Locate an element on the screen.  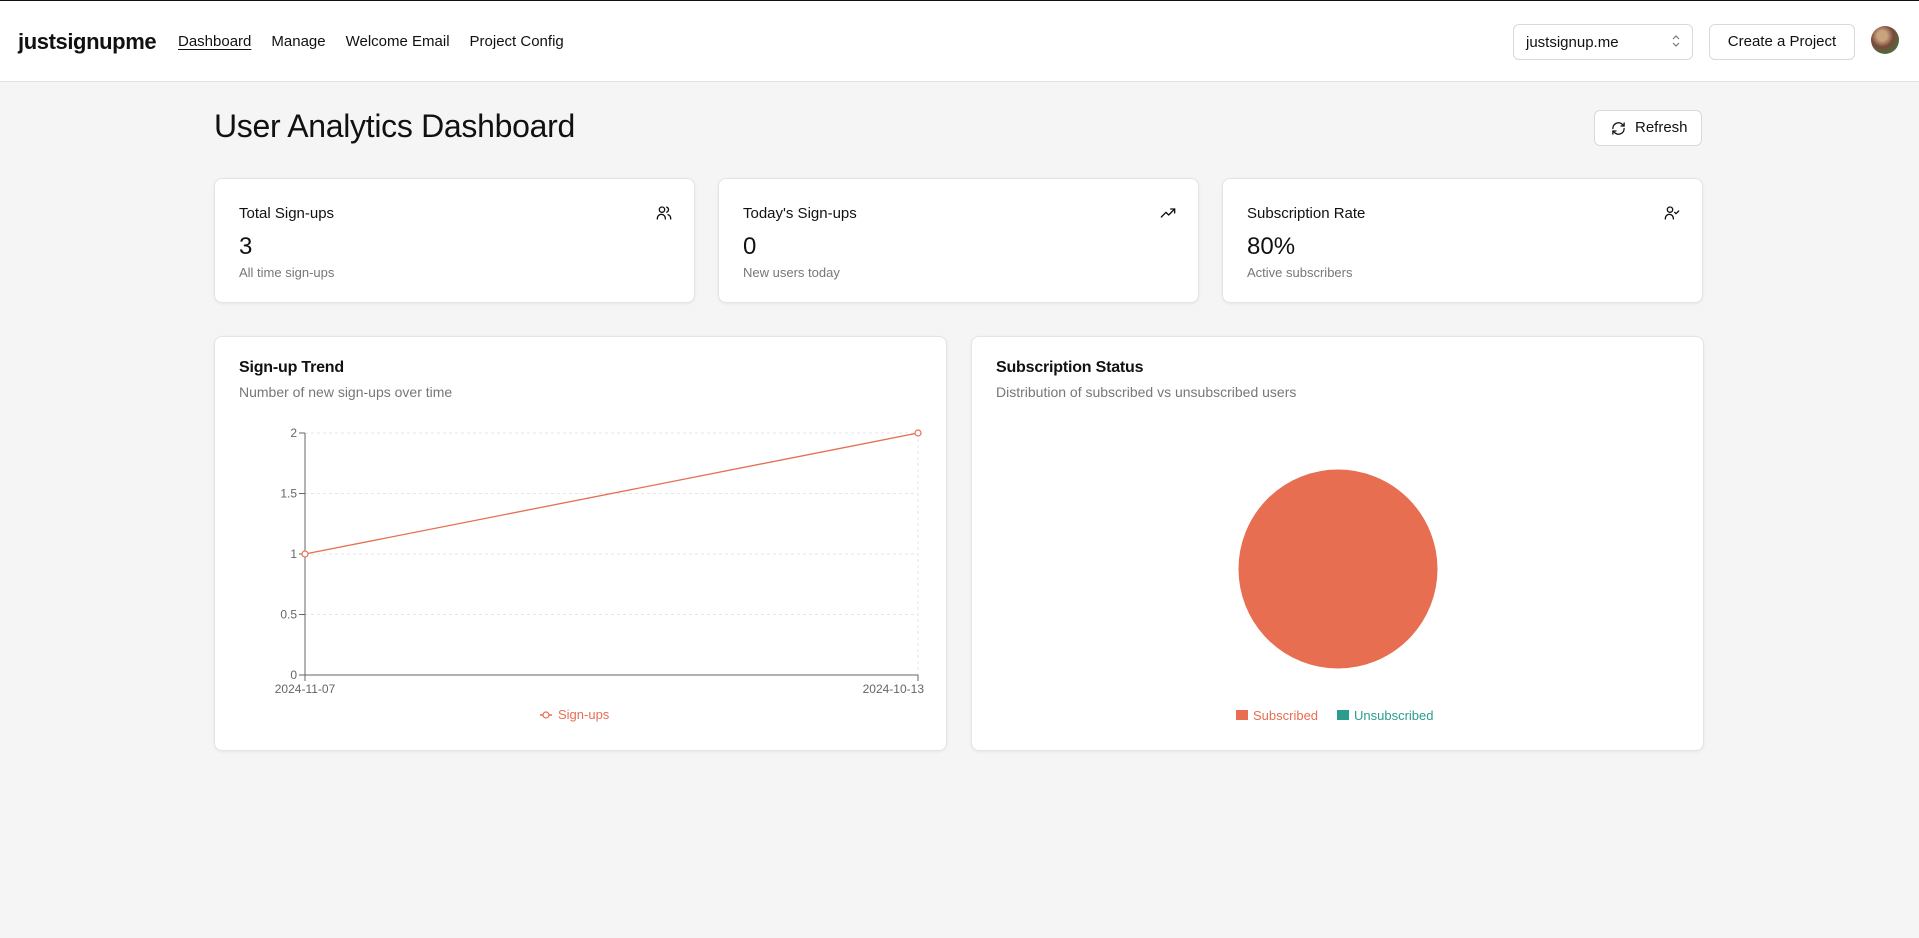
nav-project-config: Project Config is located at coordinates (516, 41).